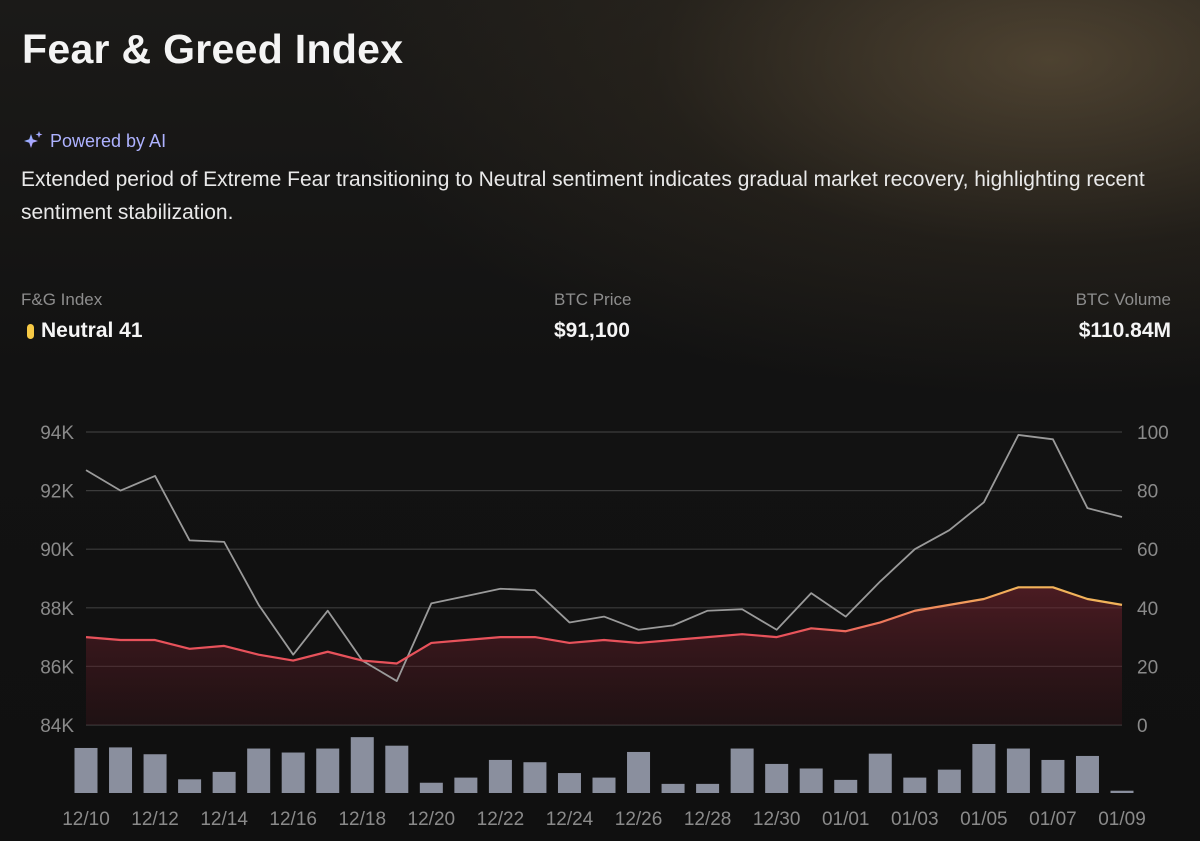 This screenshot has width=1200, height=841. Describe the element at coordinates (57, 550) in the screenshot. I see `y-left-tick-label: 90K` at that location.